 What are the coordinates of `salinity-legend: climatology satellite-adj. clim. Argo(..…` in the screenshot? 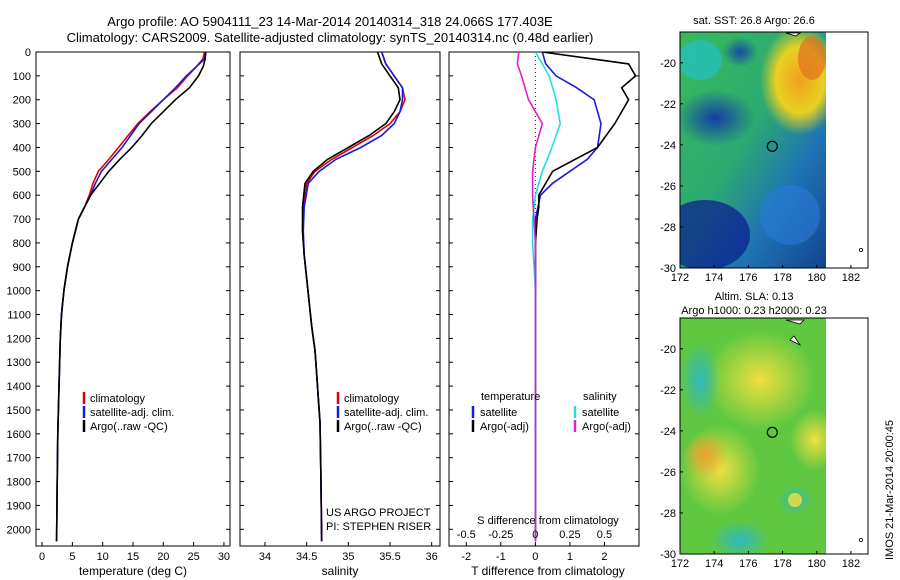 It's located at (382, 412).